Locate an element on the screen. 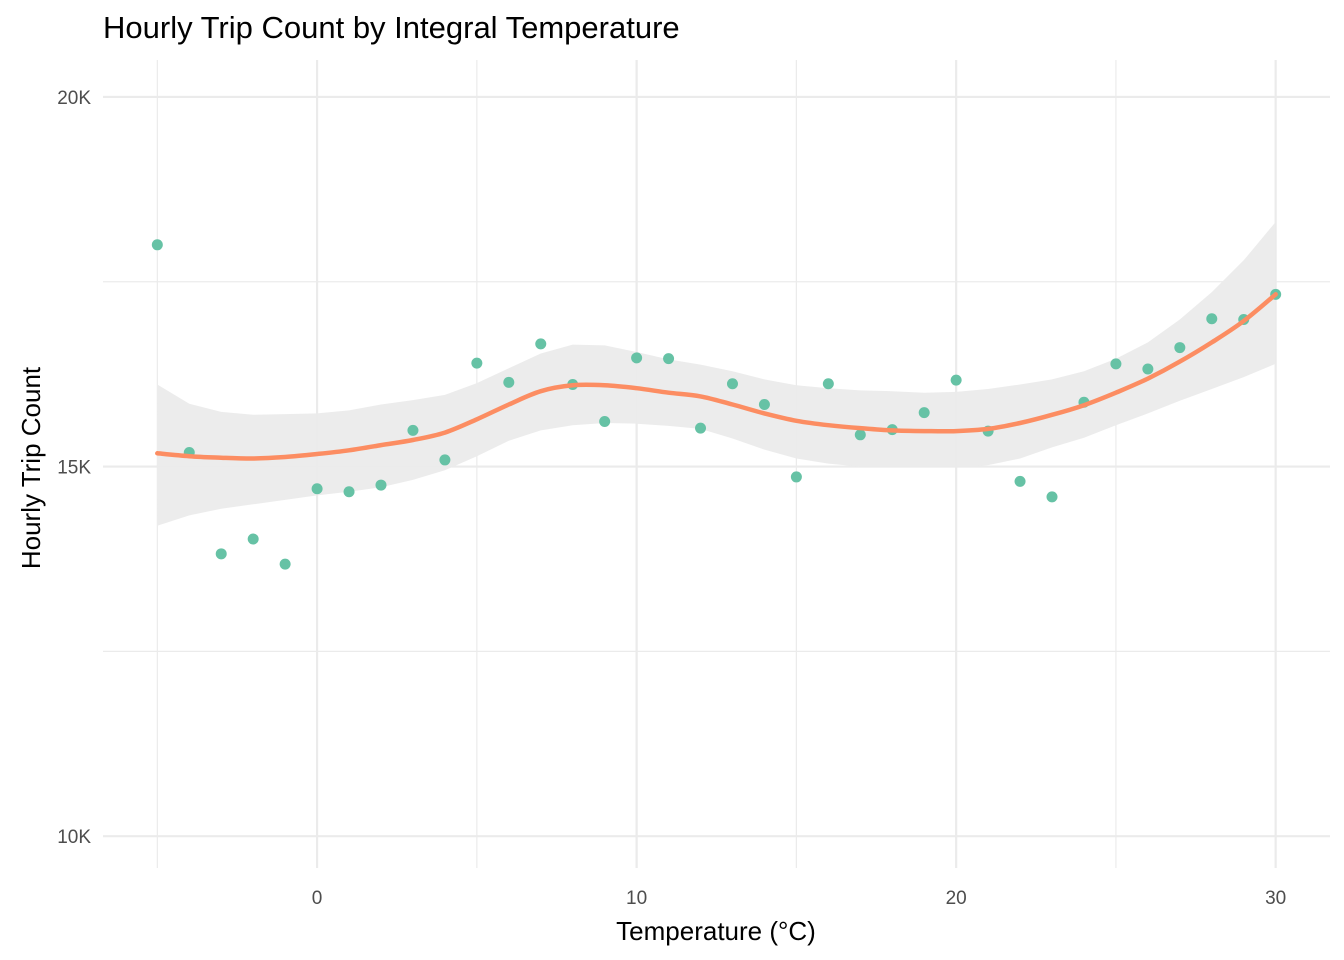 Image resolution: width=1344 pixels, height=960 pixels. x-tick-label: 20 is located at coordinates (956, 898).